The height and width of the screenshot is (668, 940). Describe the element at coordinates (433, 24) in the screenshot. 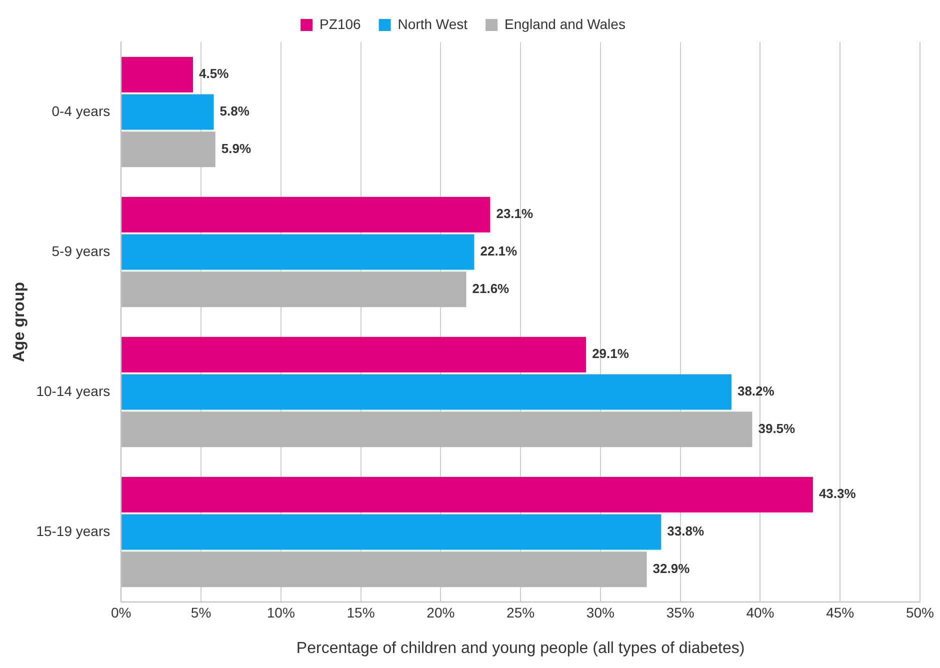

I see `legend-label: North West` at that location.